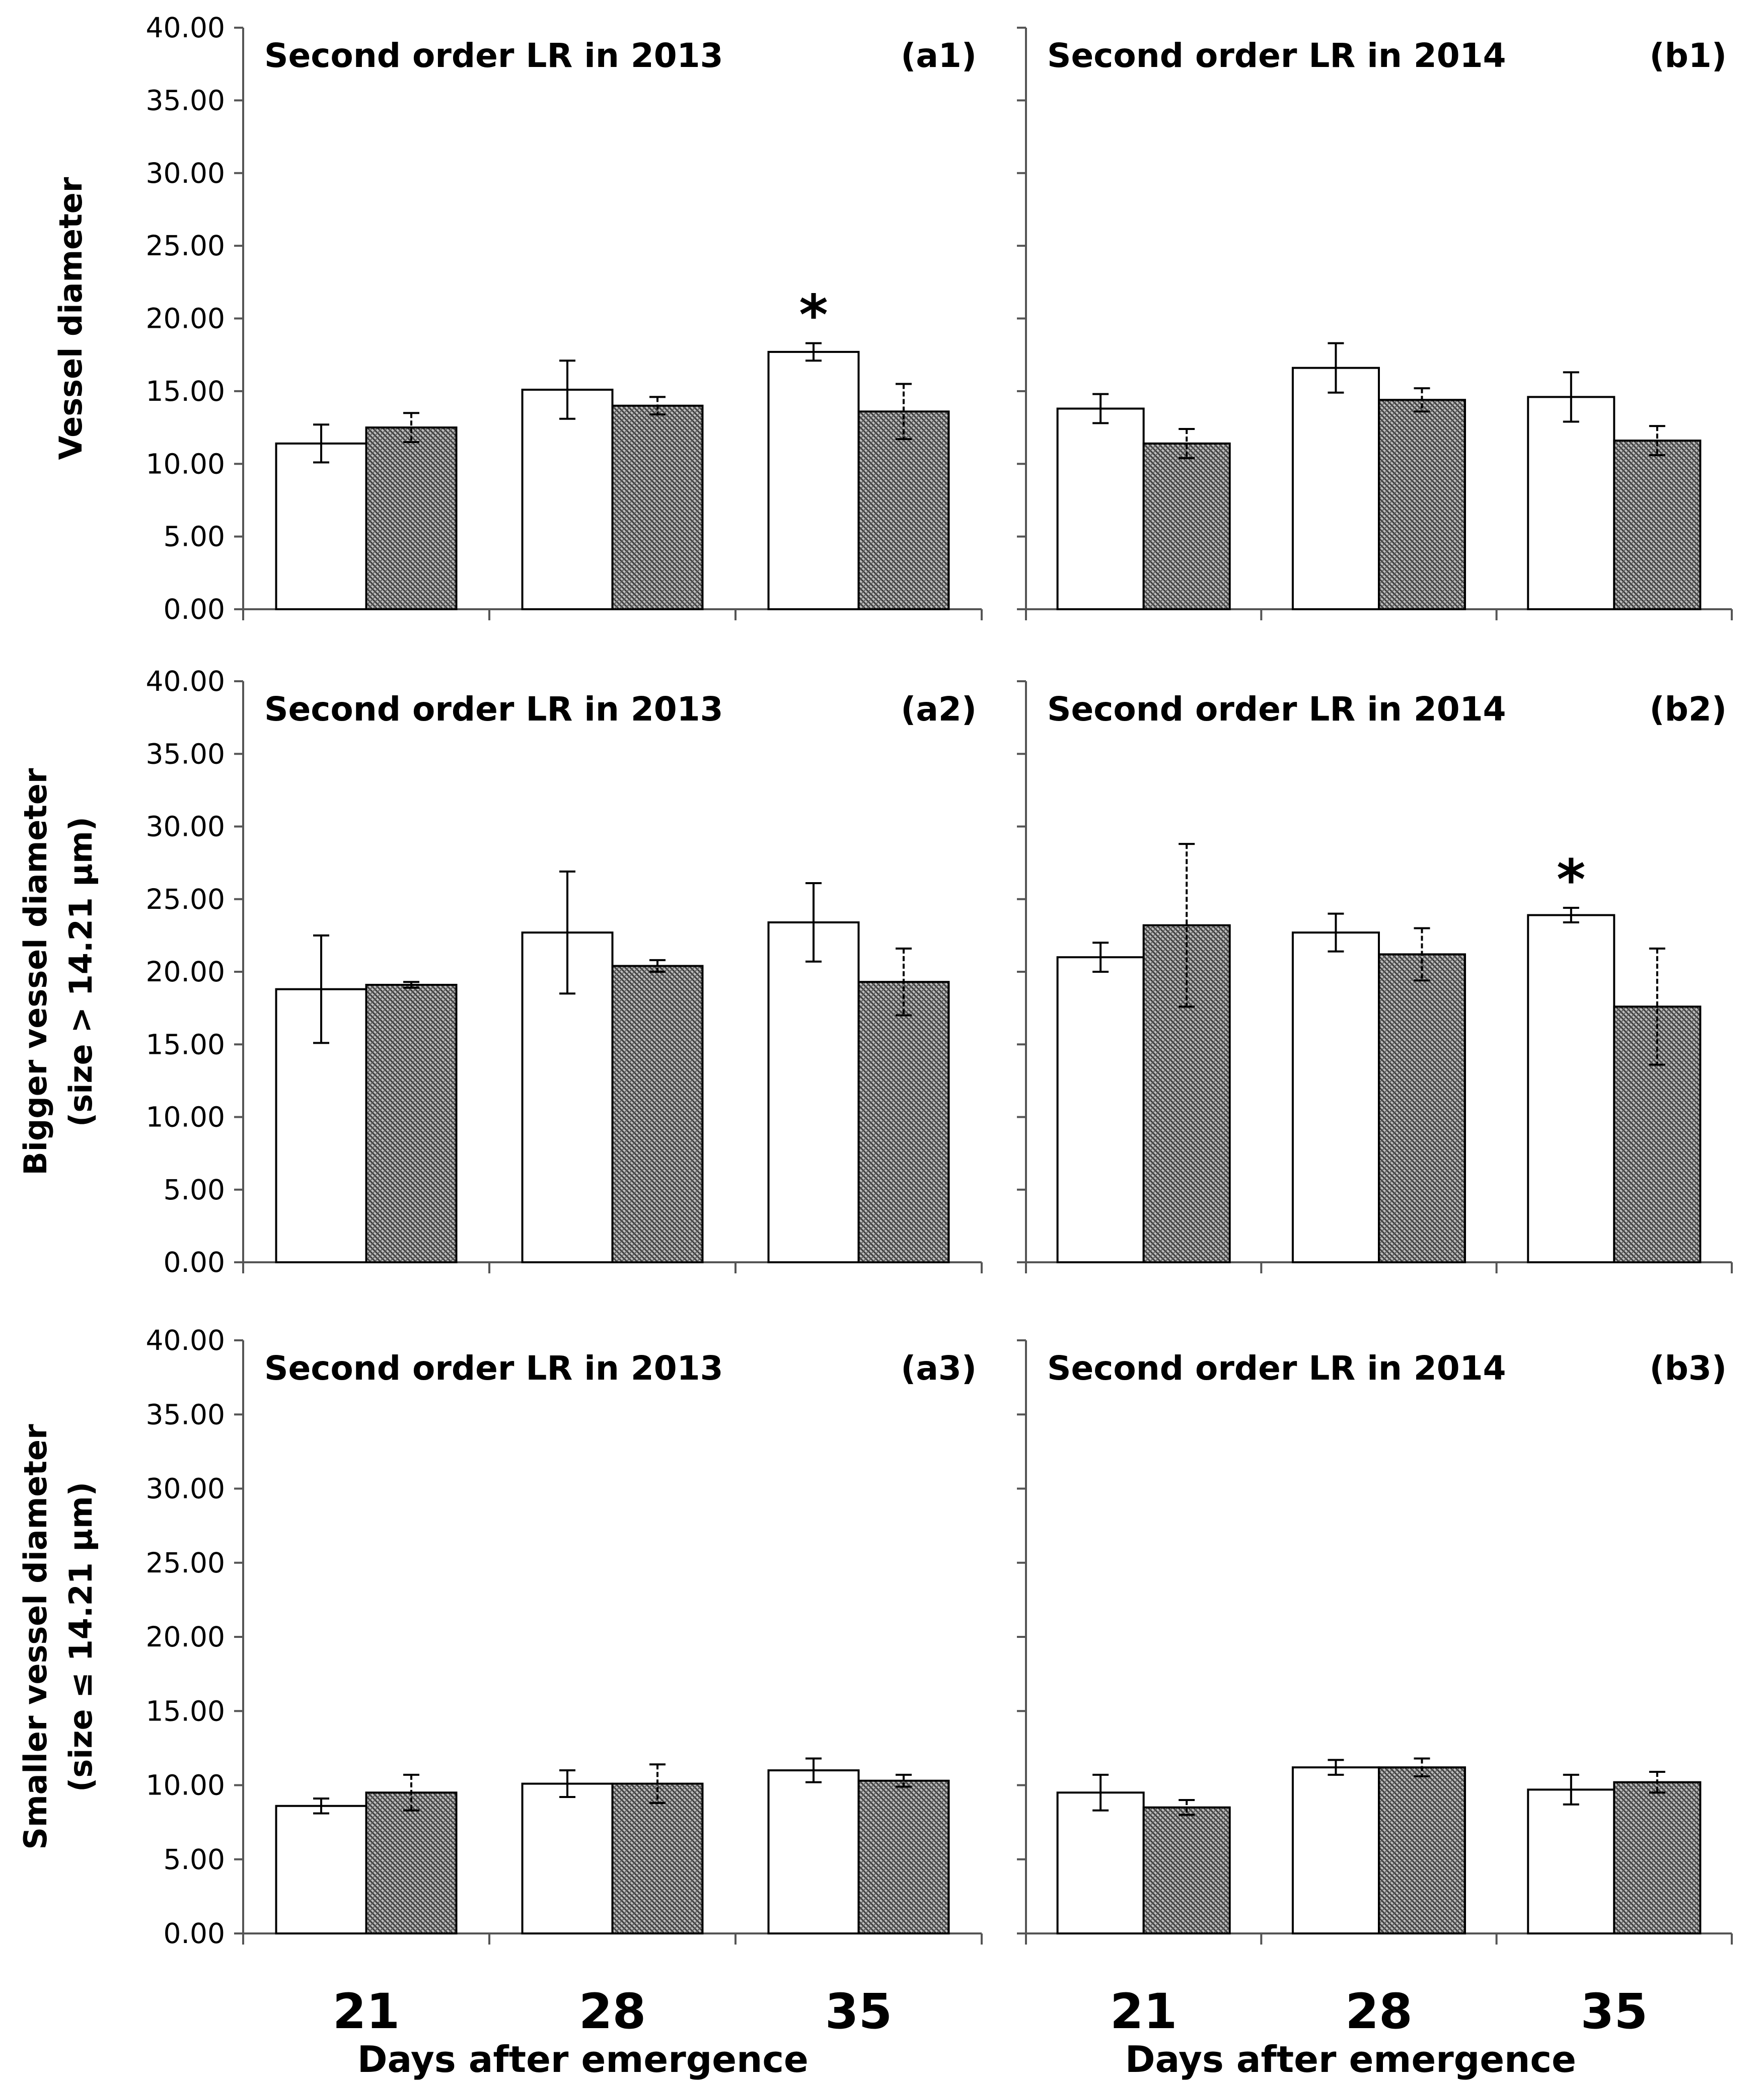 The height and width of the screenshot is (2083, 1764). Describe the element at coordinates (70, 318) in the screenshot. I see `y-axis-label: Vessel diameter` at that location.